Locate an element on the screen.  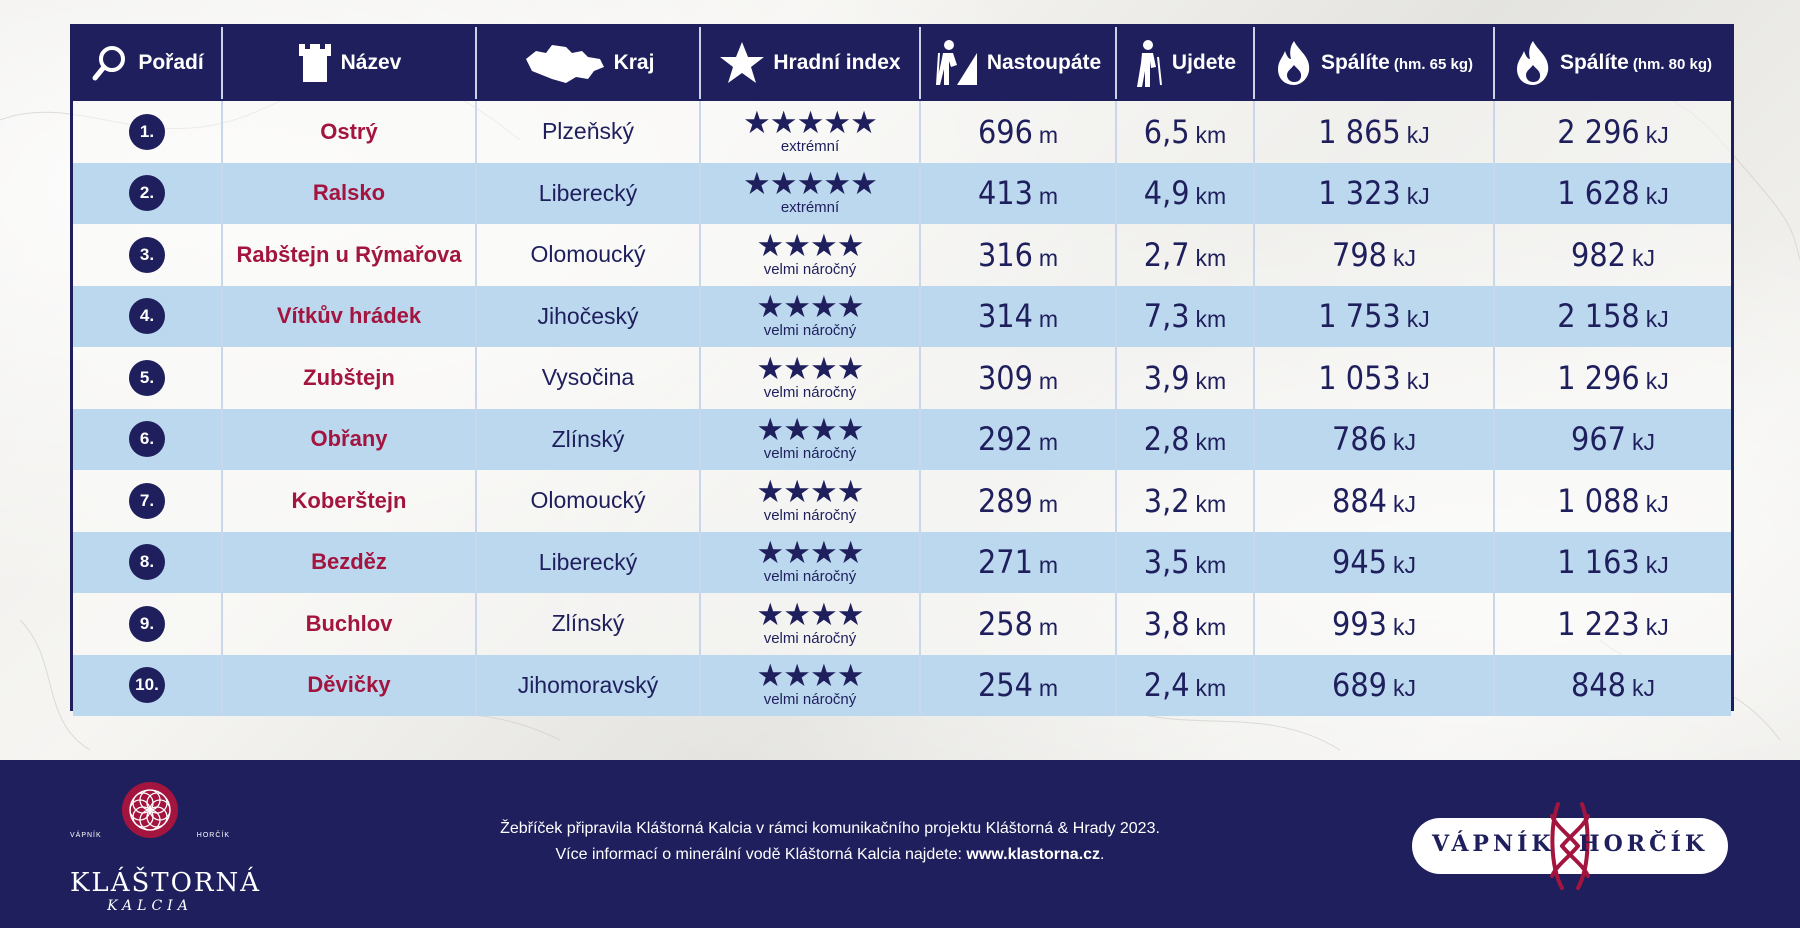
ascent-value: 254 is located at coordinates (1005, 685).